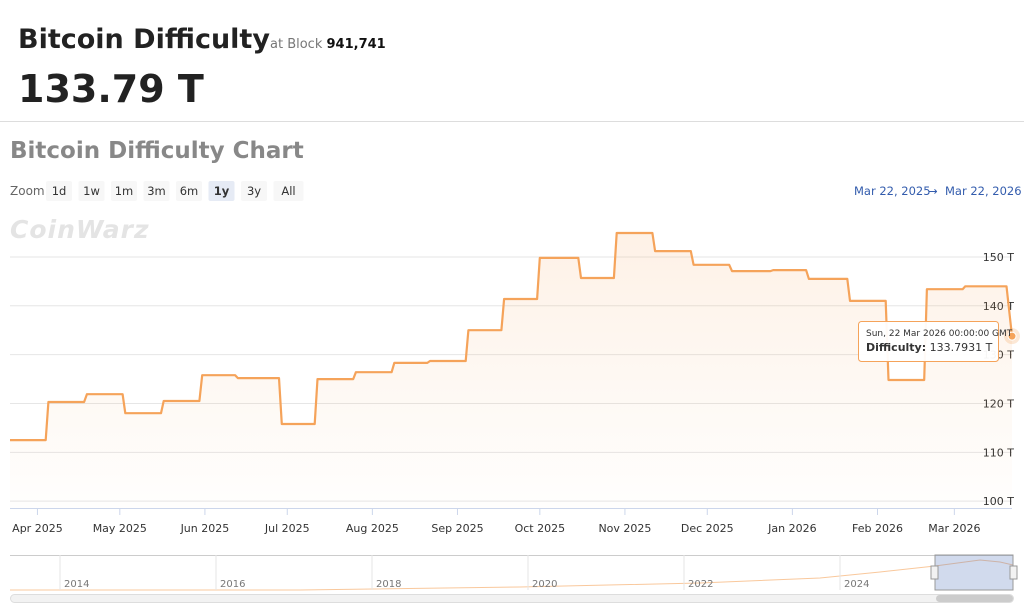  I want to click on tooltip-box, so click(928, 341).